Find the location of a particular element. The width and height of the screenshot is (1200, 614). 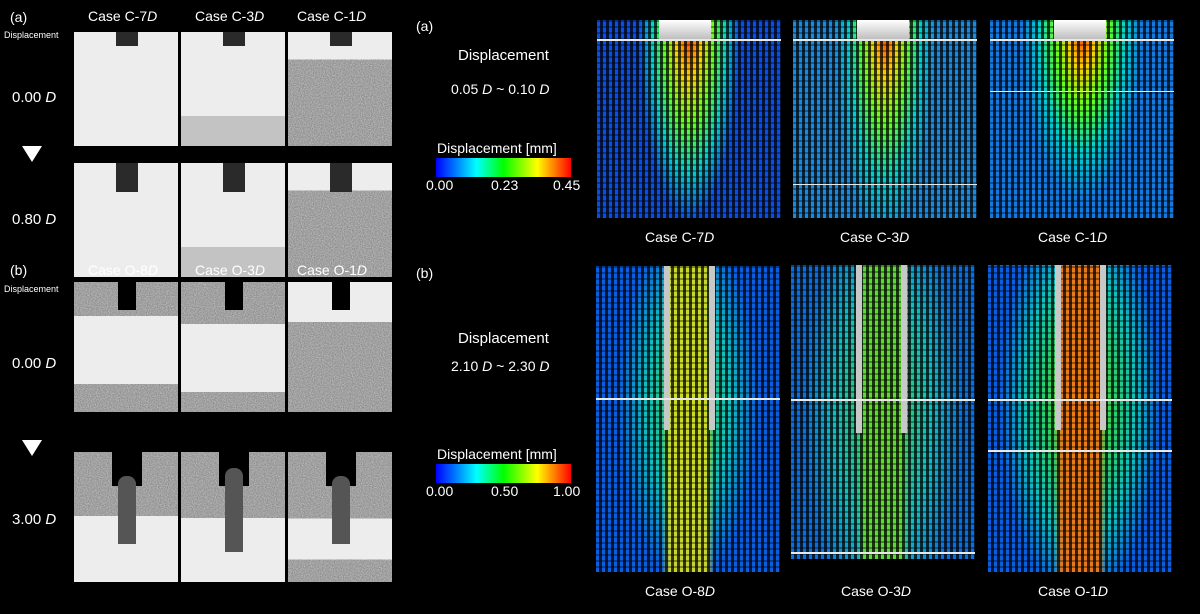

colorbar-tick: 0.50 is located at coordinates (505, 491).